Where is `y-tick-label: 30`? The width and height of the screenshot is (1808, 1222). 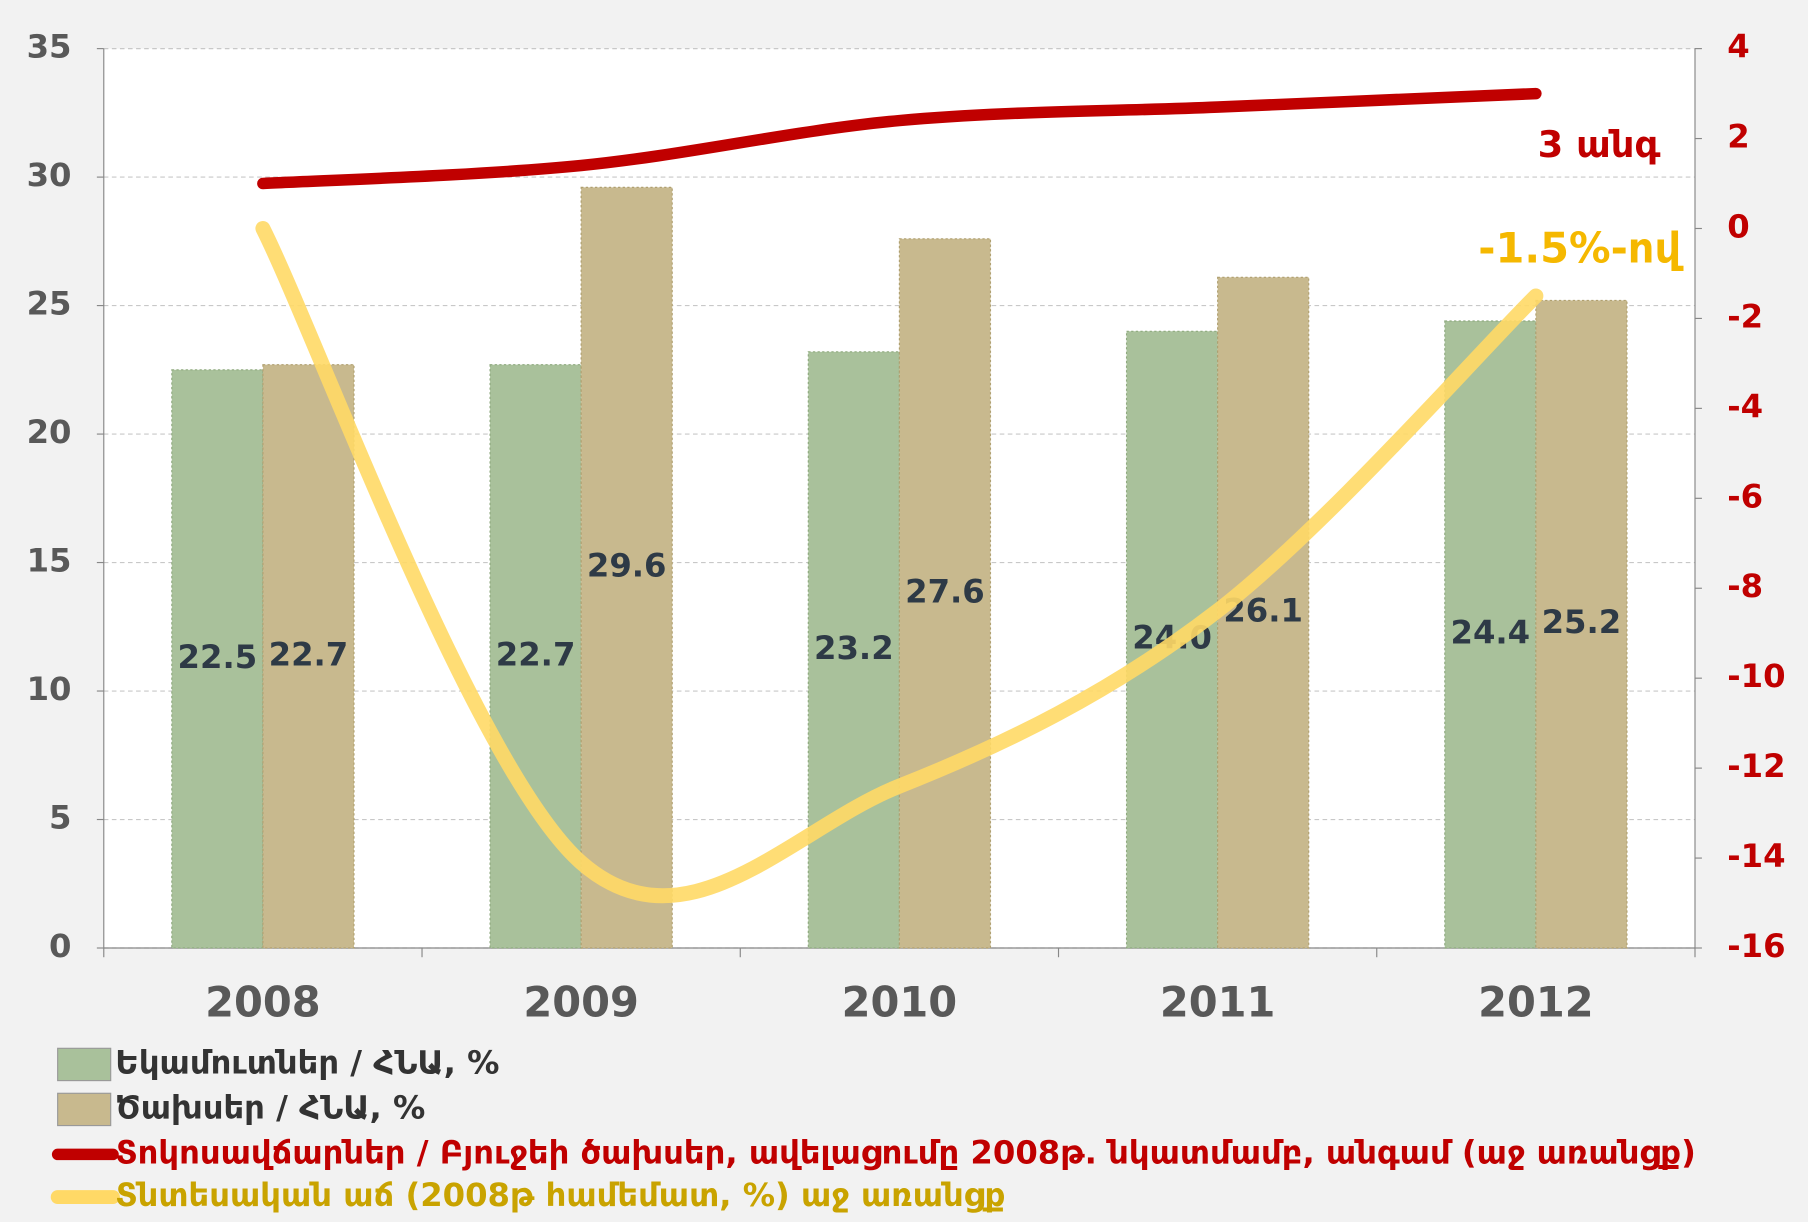
y-tick-label: 30 is located at coordinates (49, 175).